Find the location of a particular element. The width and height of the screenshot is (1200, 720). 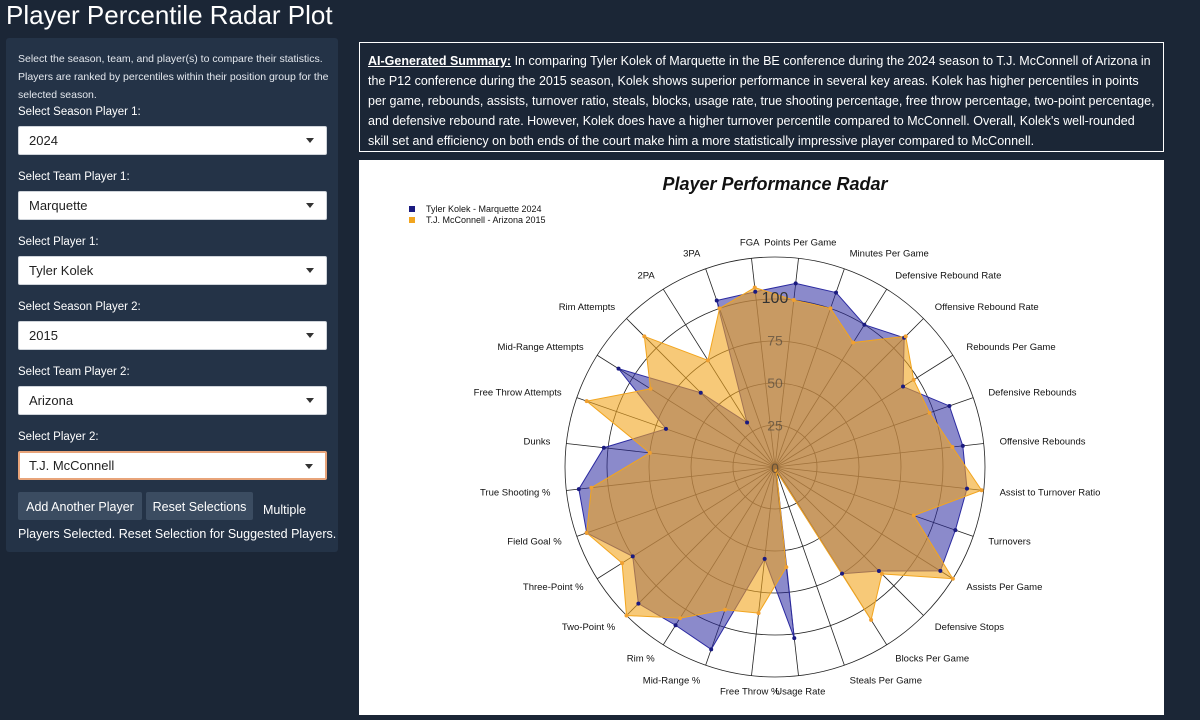

legend-player1-swatch is located at coordinates (412, 209).